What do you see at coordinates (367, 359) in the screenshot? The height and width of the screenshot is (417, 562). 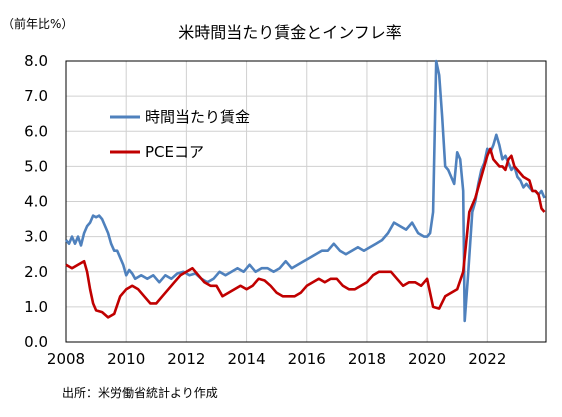 I see `x-tick-label: 2018` at bounding box center [367, 359].